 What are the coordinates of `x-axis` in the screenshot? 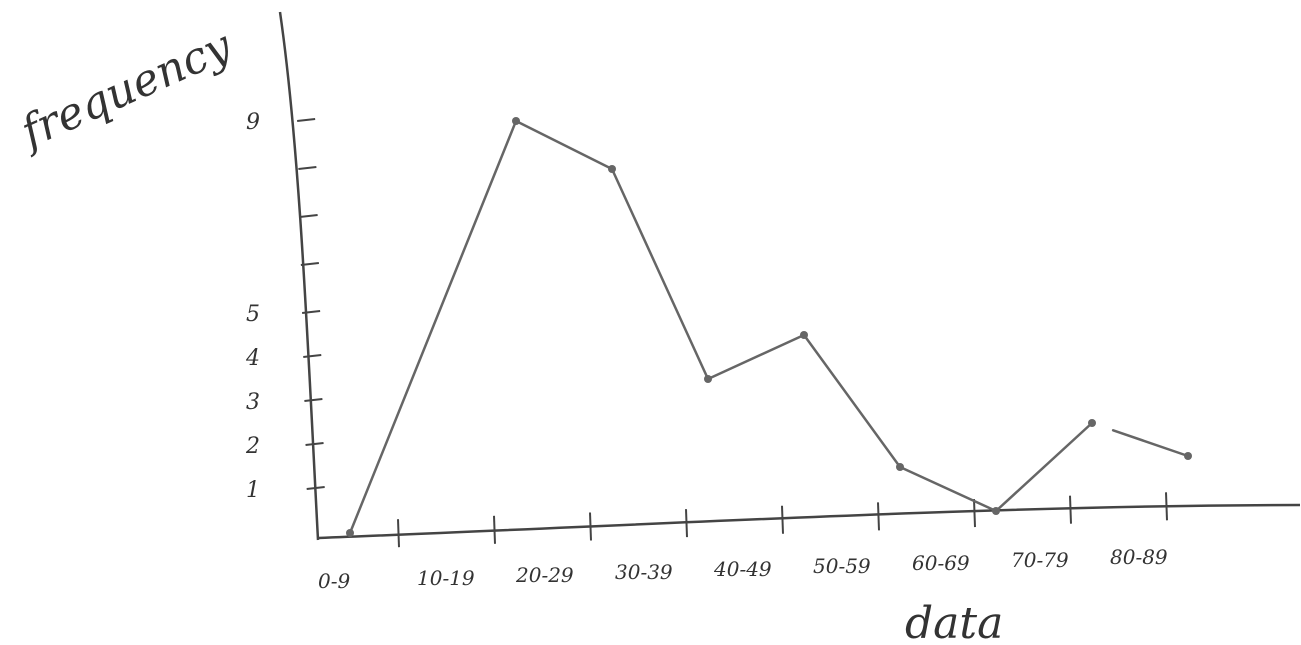 It's located at (809, 521).